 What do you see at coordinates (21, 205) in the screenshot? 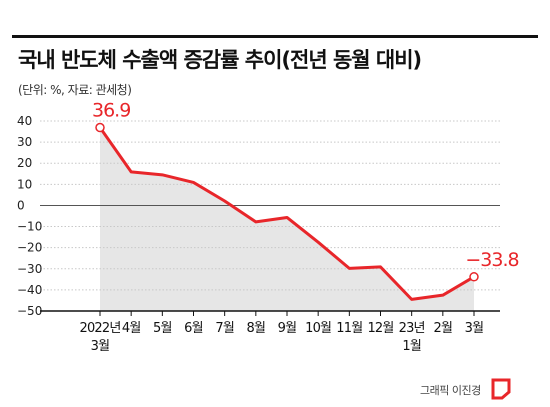
I see `y-tick-label: 0` at bounding box center [21, 205].